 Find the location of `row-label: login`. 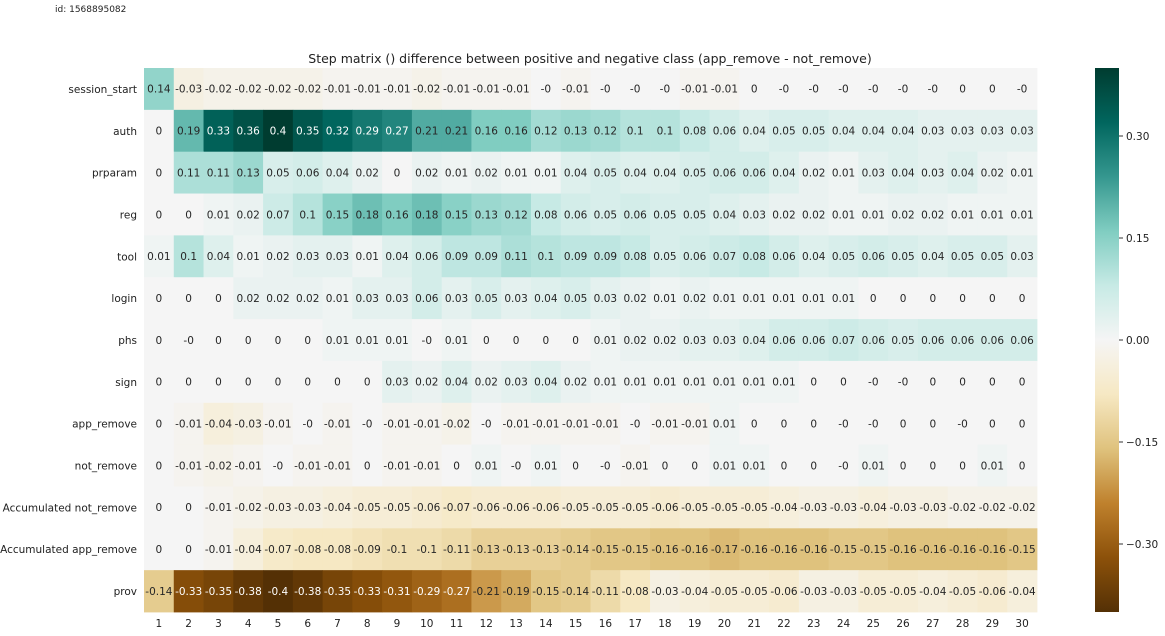

row-label: login is located at coordinates (124, 299).